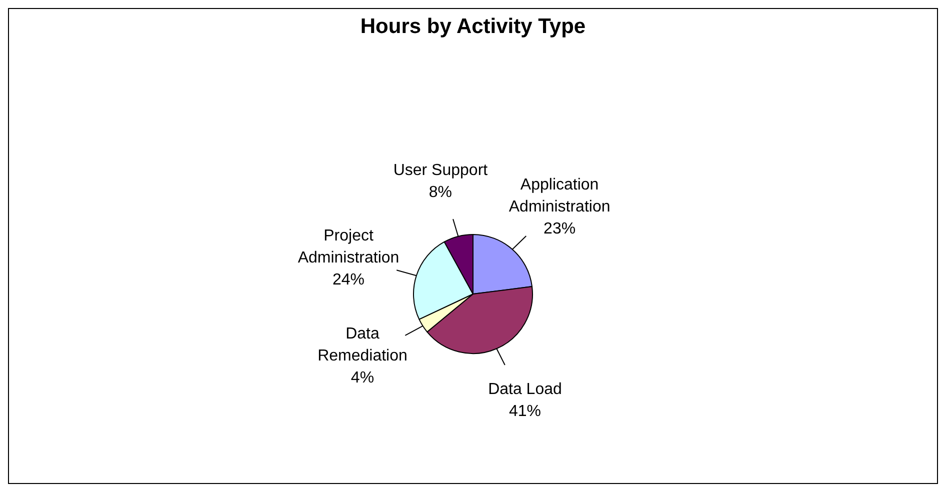  What do you see at coordinates (473, 27) in the screenshot?
I see `chart-title: Hours by Activity Type` at bounding box center [473, 27].